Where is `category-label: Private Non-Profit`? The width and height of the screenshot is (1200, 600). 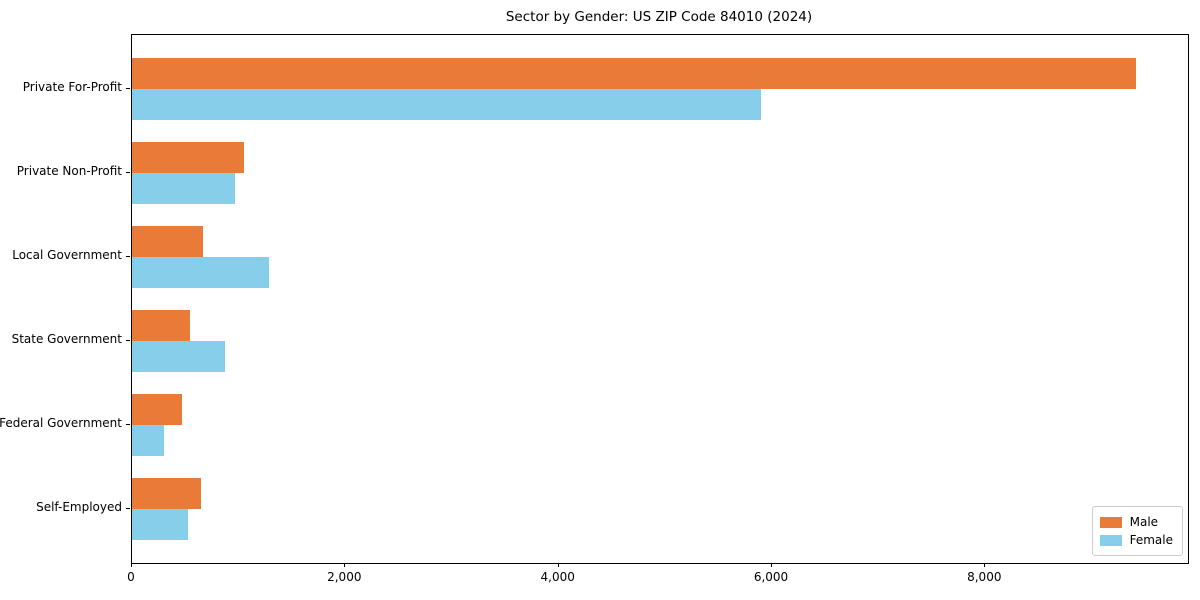 category-label: Private Non-Profit is located at coordinates (69, 171).